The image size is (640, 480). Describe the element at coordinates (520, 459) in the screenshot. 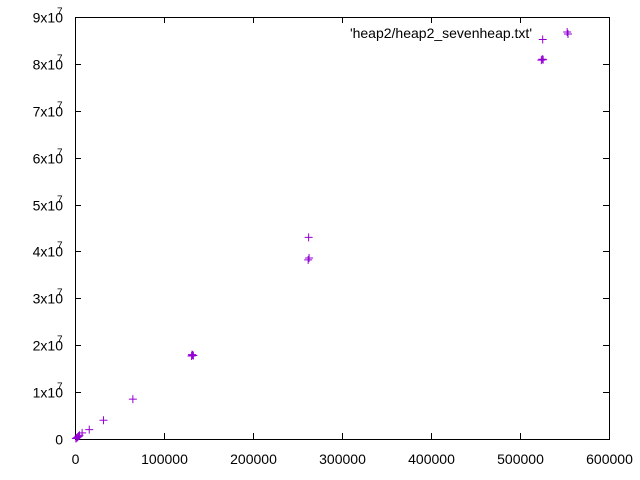

I see `x-tick-label: 500000` at that location.